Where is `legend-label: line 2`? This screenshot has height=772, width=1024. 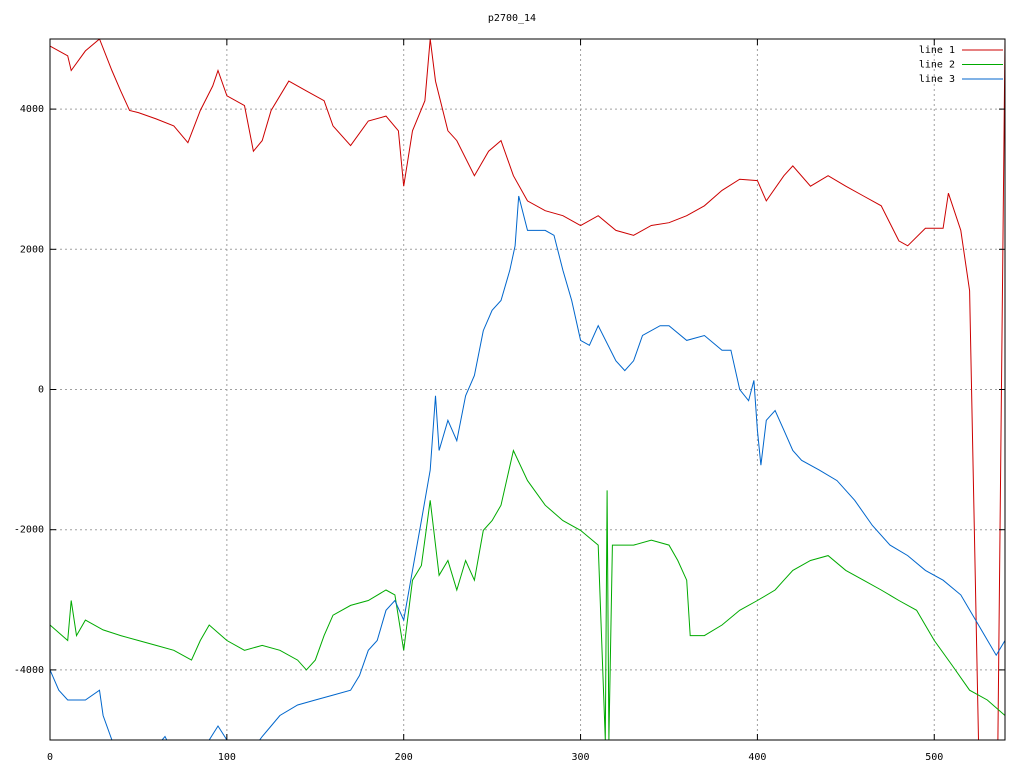 legend-label: line 2 is located at coordinates (937, 65).